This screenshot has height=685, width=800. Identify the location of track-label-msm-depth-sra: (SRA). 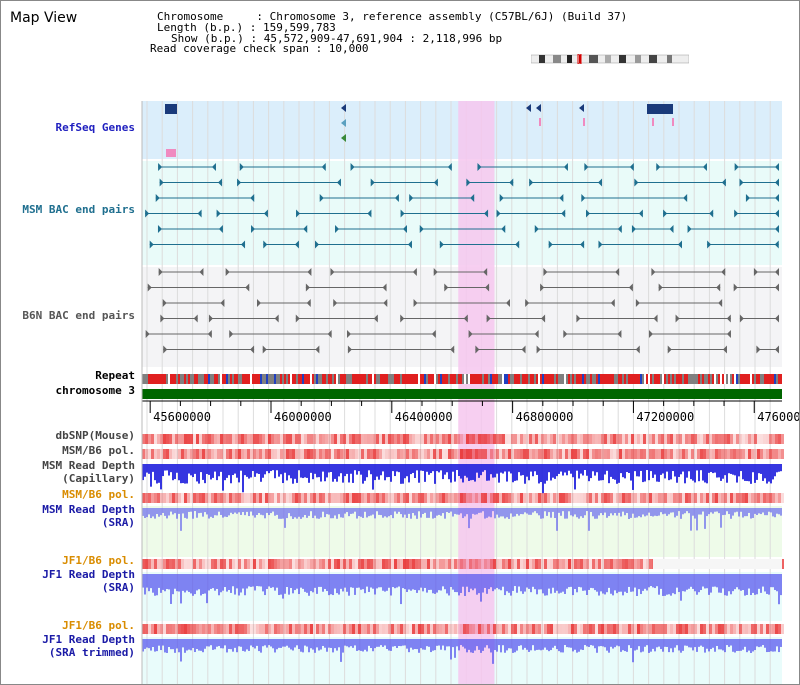
(118, 522).